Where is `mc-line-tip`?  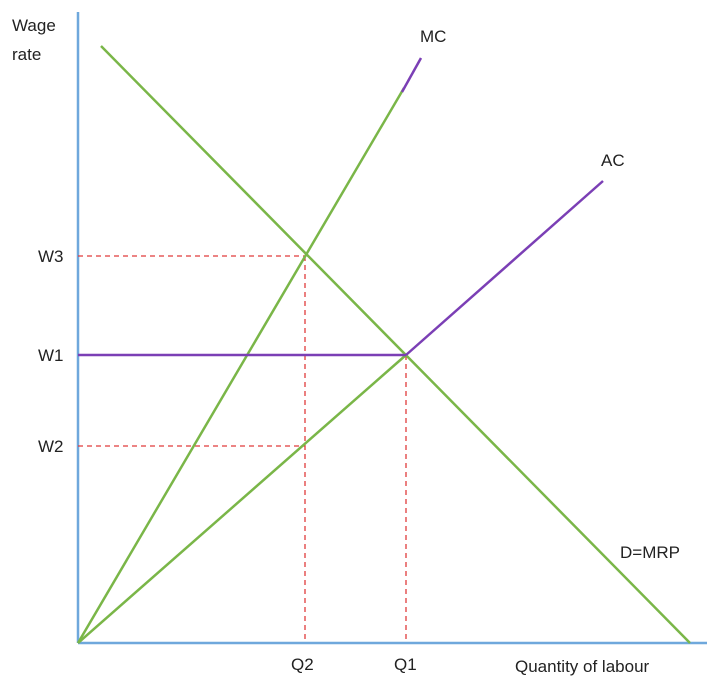
mc-line-tip is located at coordinates (411, 75).